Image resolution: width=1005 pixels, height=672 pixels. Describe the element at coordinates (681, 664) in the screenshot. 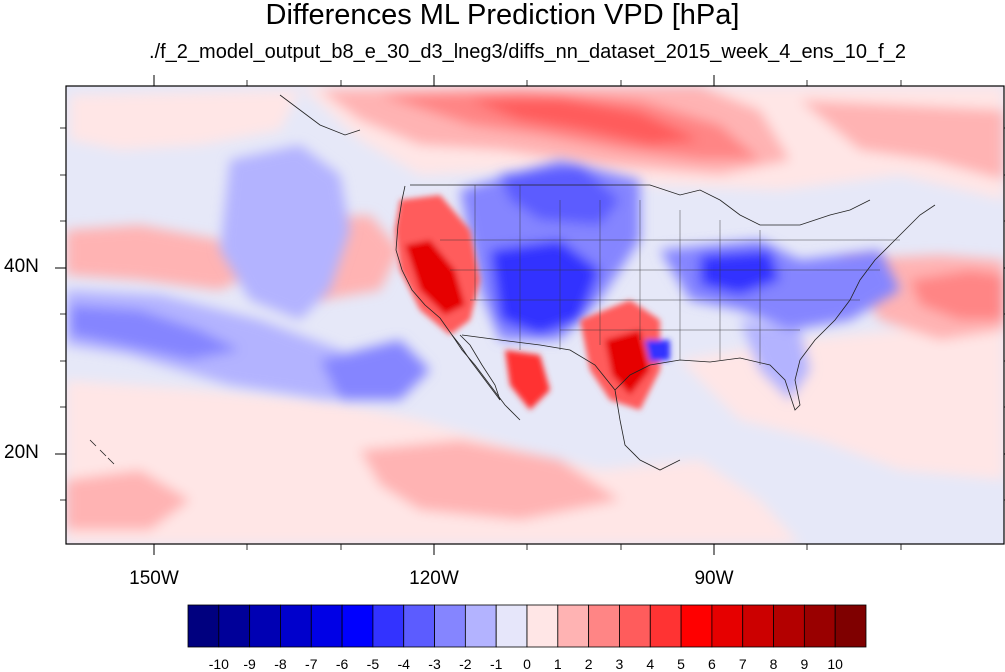

I see `colorbar-label: 5` at that location.